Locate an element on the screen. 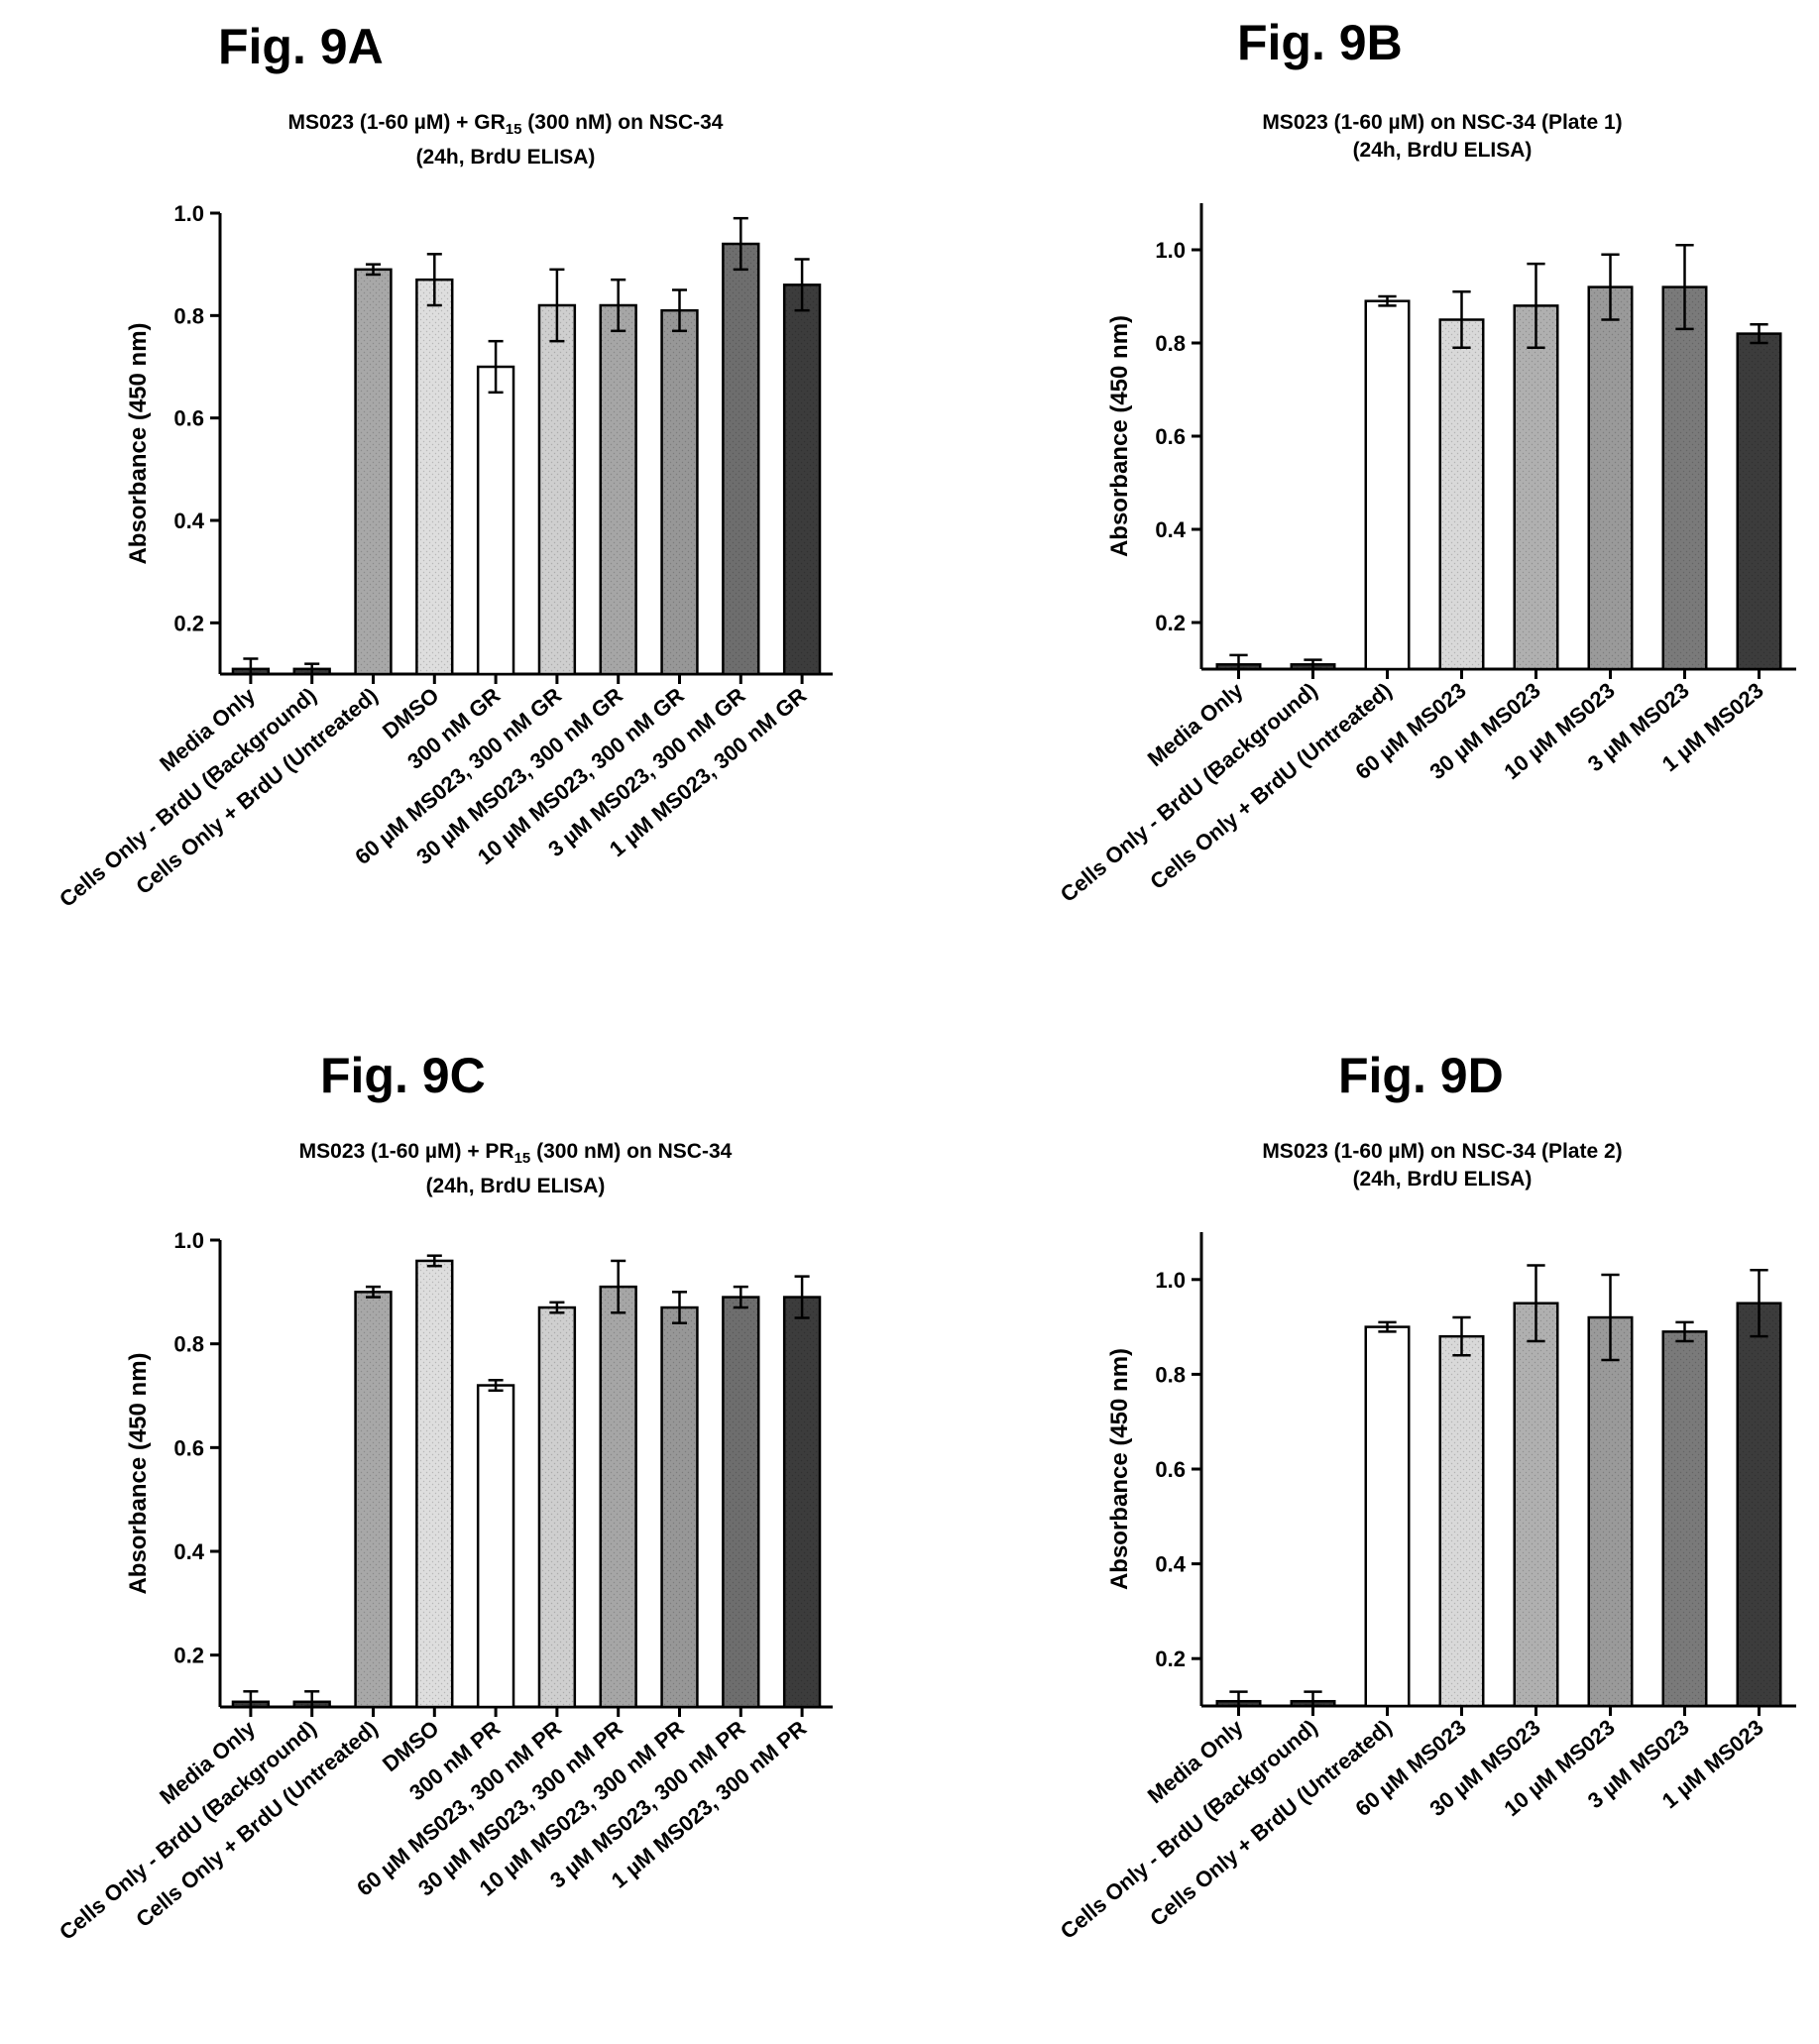  figure-label: Fig. 9A is located at coordinates (301, 46).